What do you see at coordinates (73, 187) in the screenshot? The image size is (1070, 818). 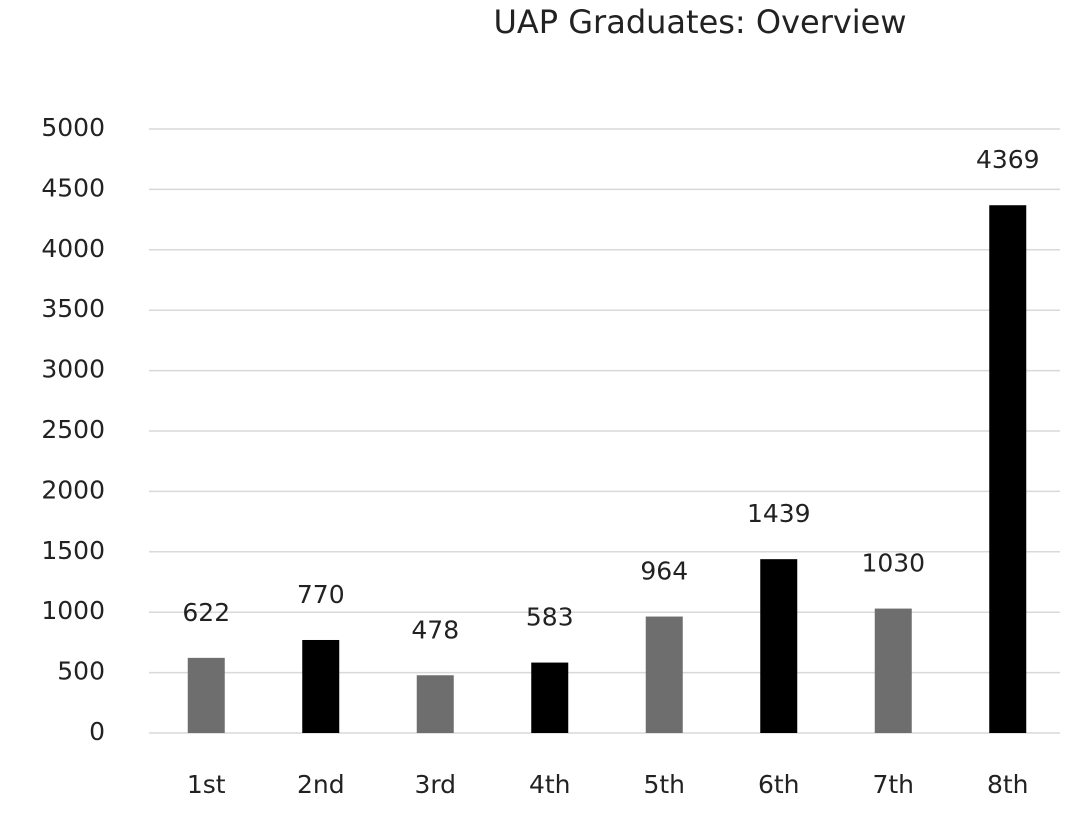 I see `y-tick-label: 4500` at bounding box center [73, 187].